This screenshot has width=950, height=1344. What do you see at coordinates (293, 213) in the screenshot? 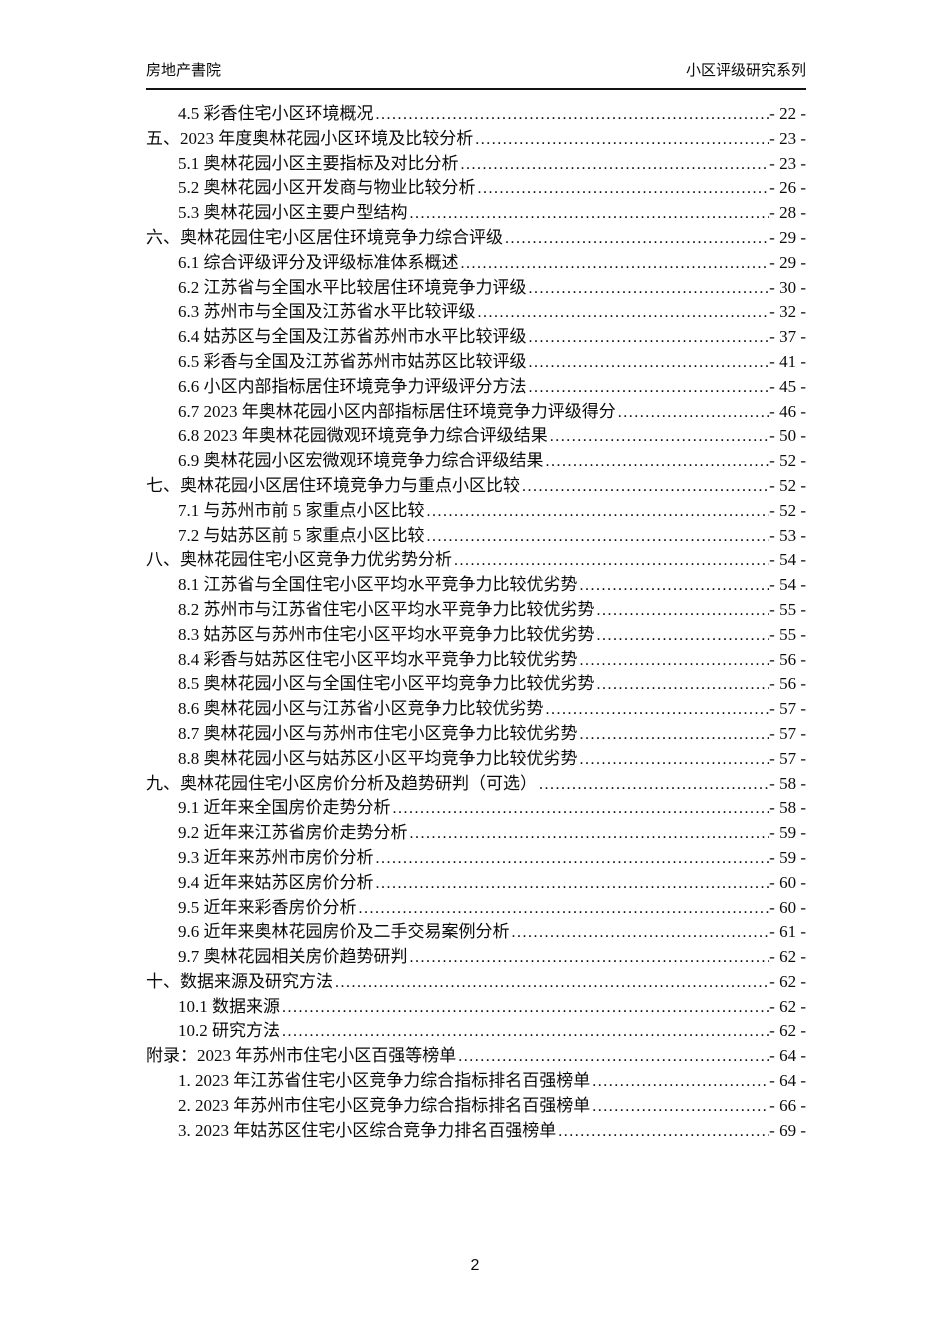
I see `toc-entry-label: 5.3 奥林花园小区主要户型结构` at bounding box center [293, 213].